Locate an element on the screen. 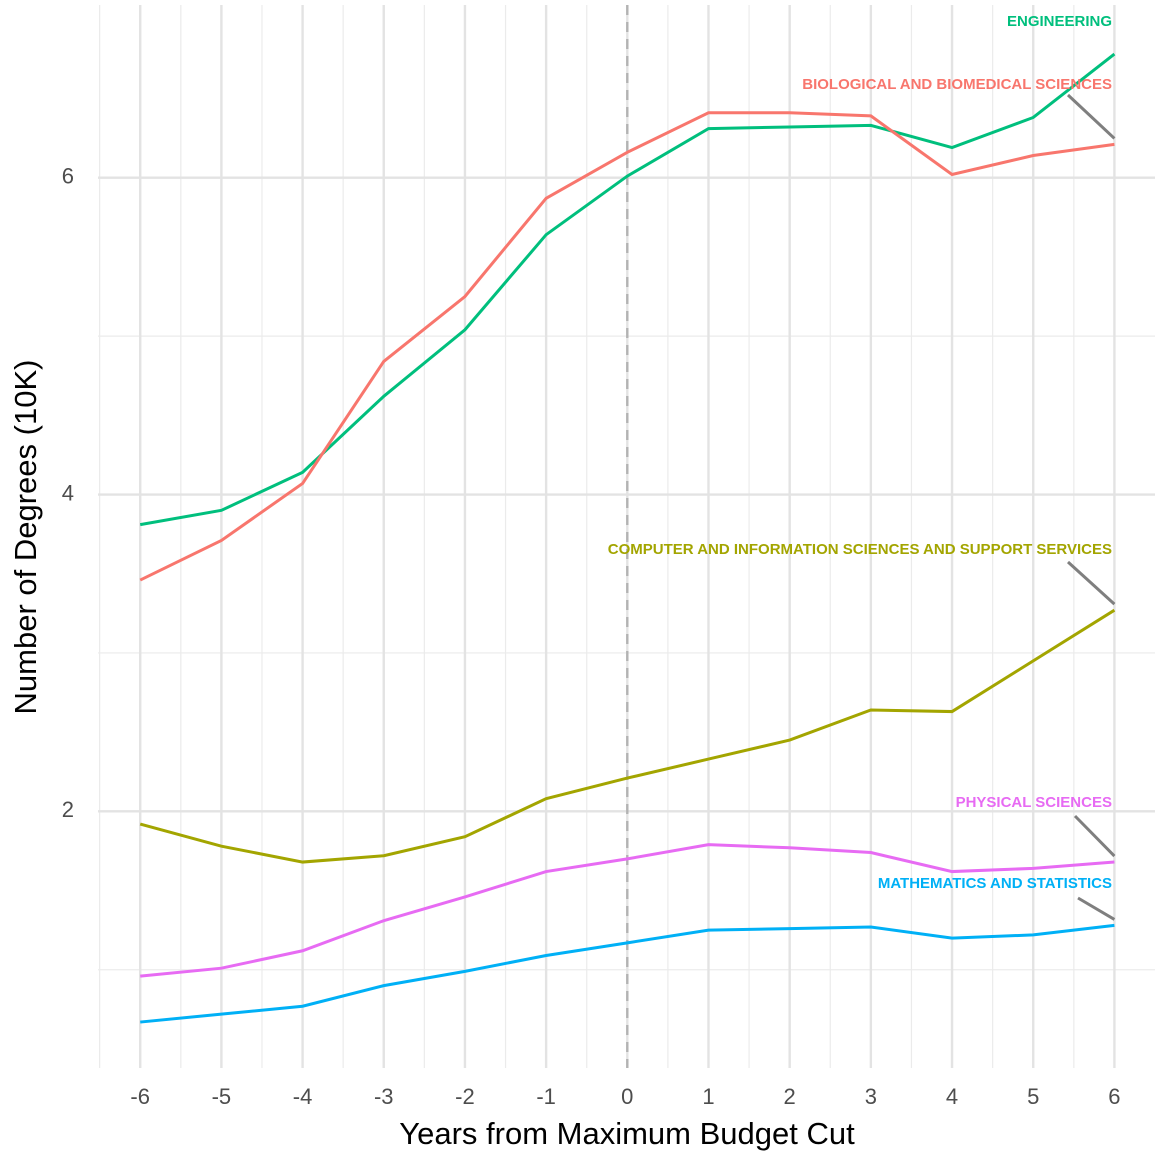  x-tick-label: 2 is located at coordinates (790, 1096).